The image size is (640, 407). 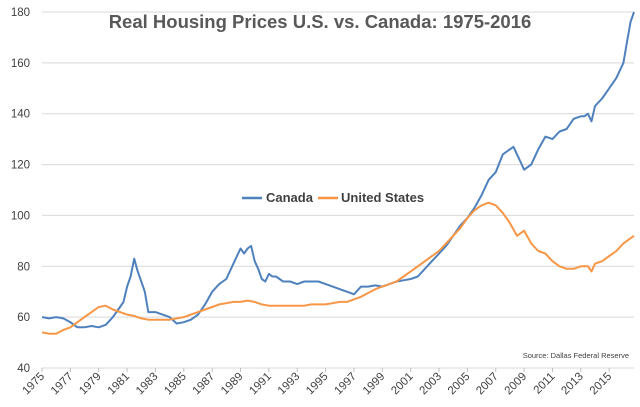 I want to click on x-tick-label: 2009, so click(x=516, y=384).